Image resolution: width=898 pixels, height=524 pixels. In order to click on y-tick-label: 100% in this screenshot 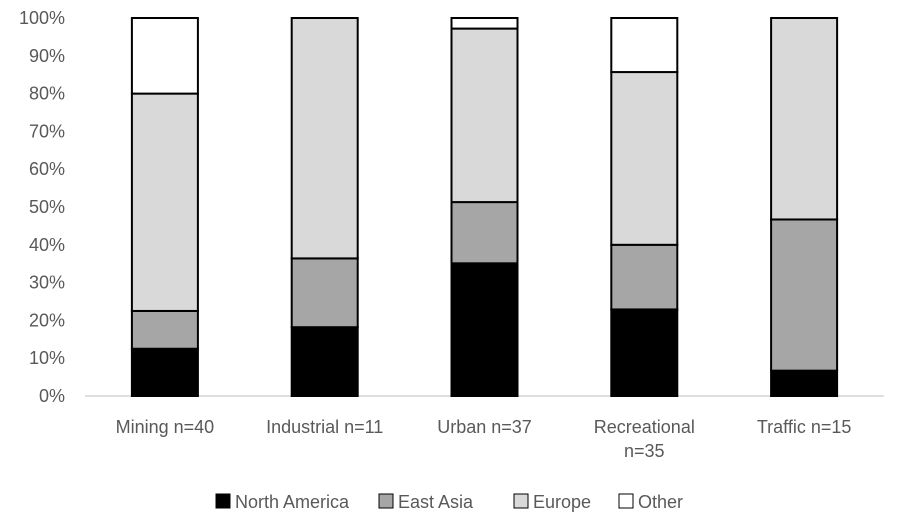, I will do `click(42, 18)`.